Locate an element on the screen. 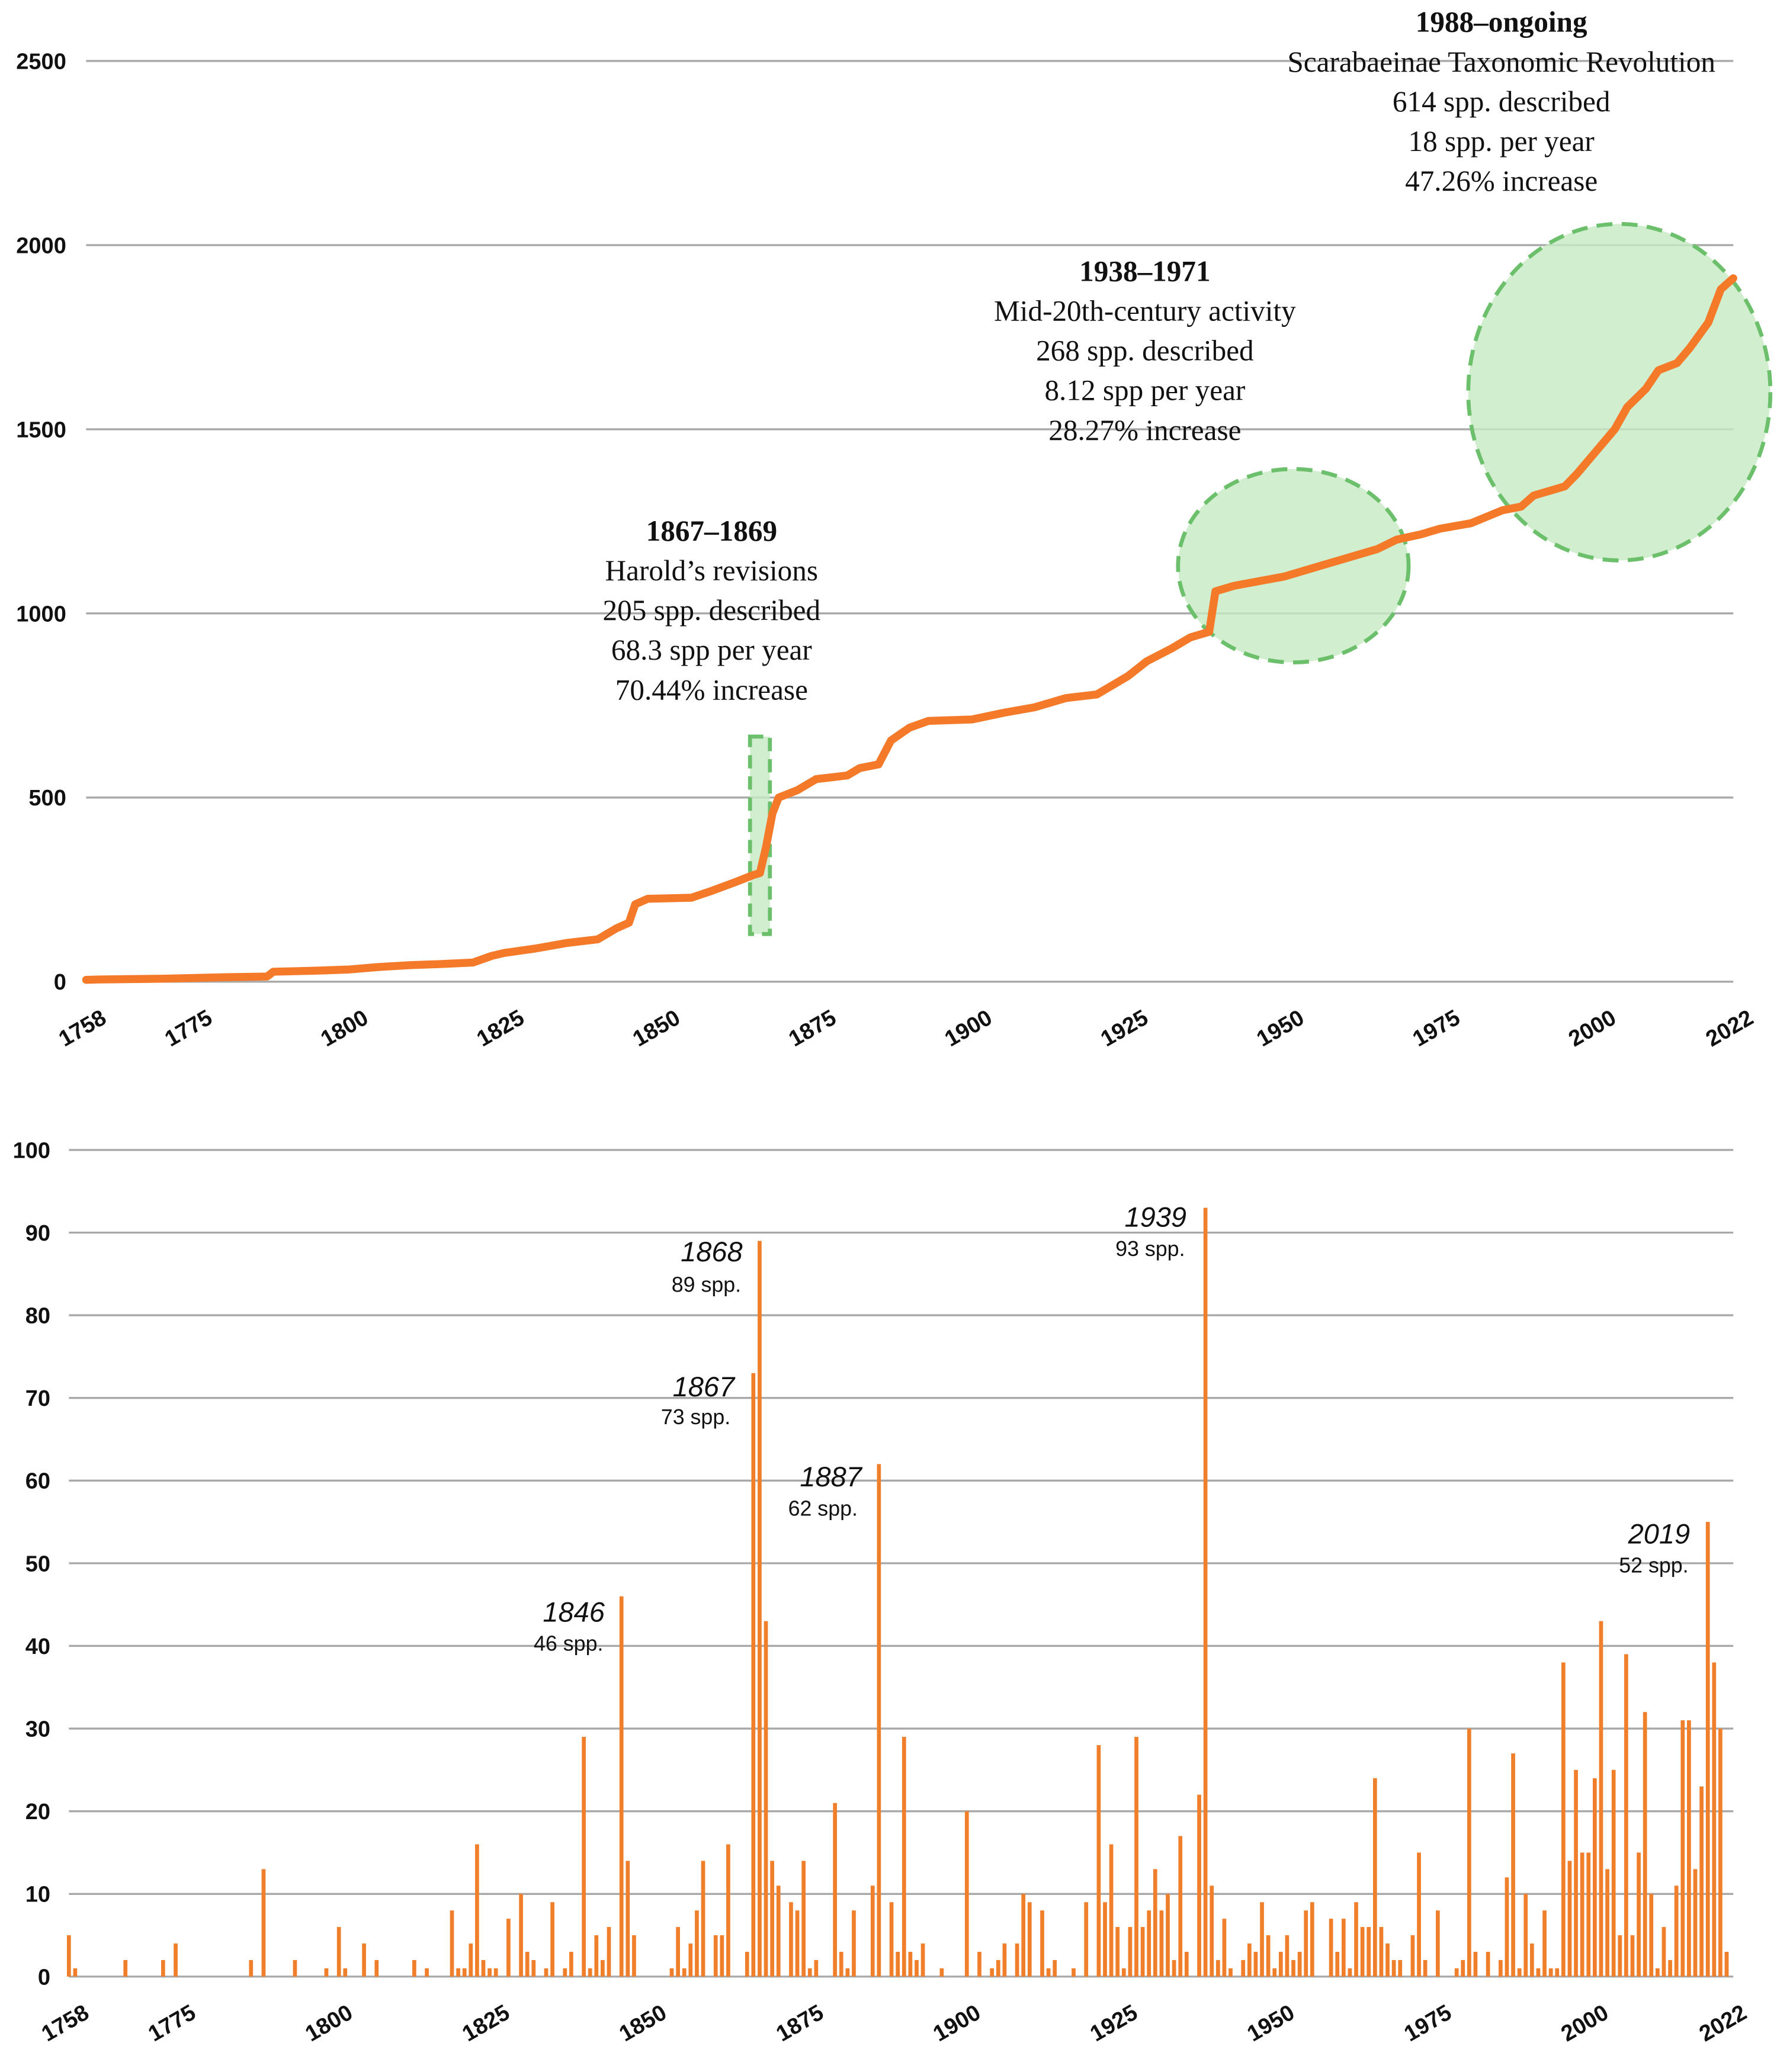  annotation-line: 614 spp. described is located at coordinates (1502, 102).